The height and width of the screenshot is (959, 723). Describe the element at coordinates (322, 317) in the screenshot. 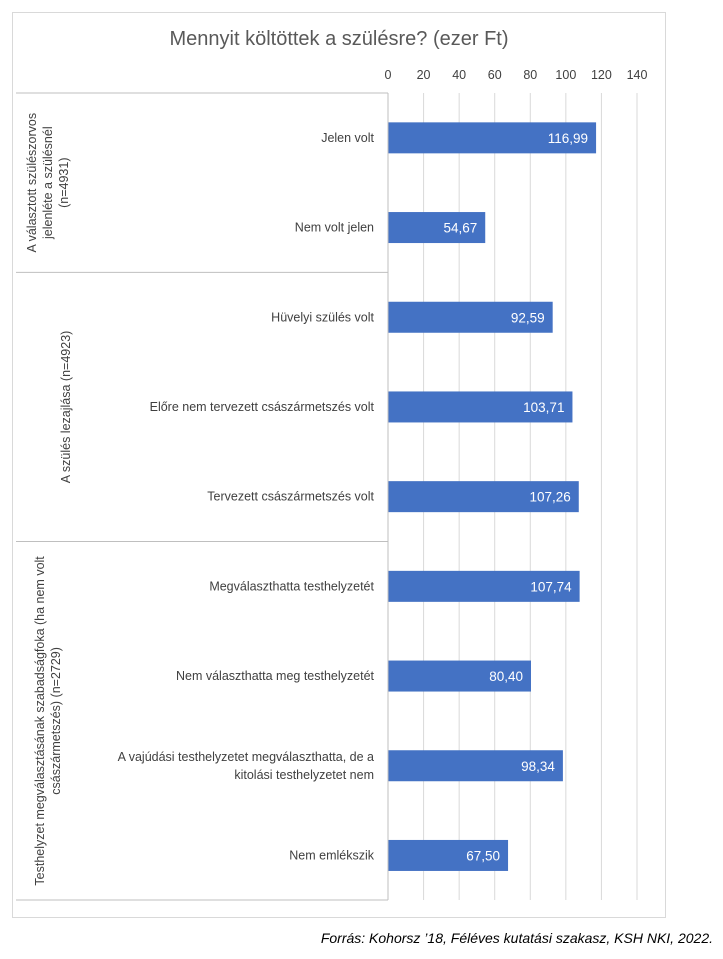

I see `category-label: Hüvelyi szülés volt` at that location.